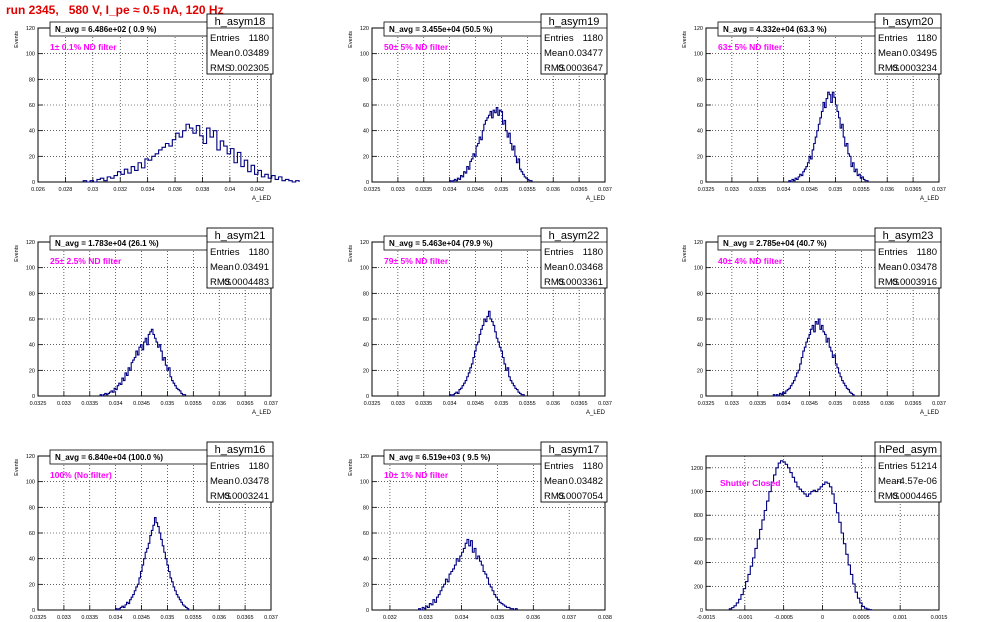 The height and width of the screenshot is (622, 996). What do you see at coordinates (252, 481) in the screenshot?
I see `stats-value-mean: 0.03478` at bounding box center [252, 481].